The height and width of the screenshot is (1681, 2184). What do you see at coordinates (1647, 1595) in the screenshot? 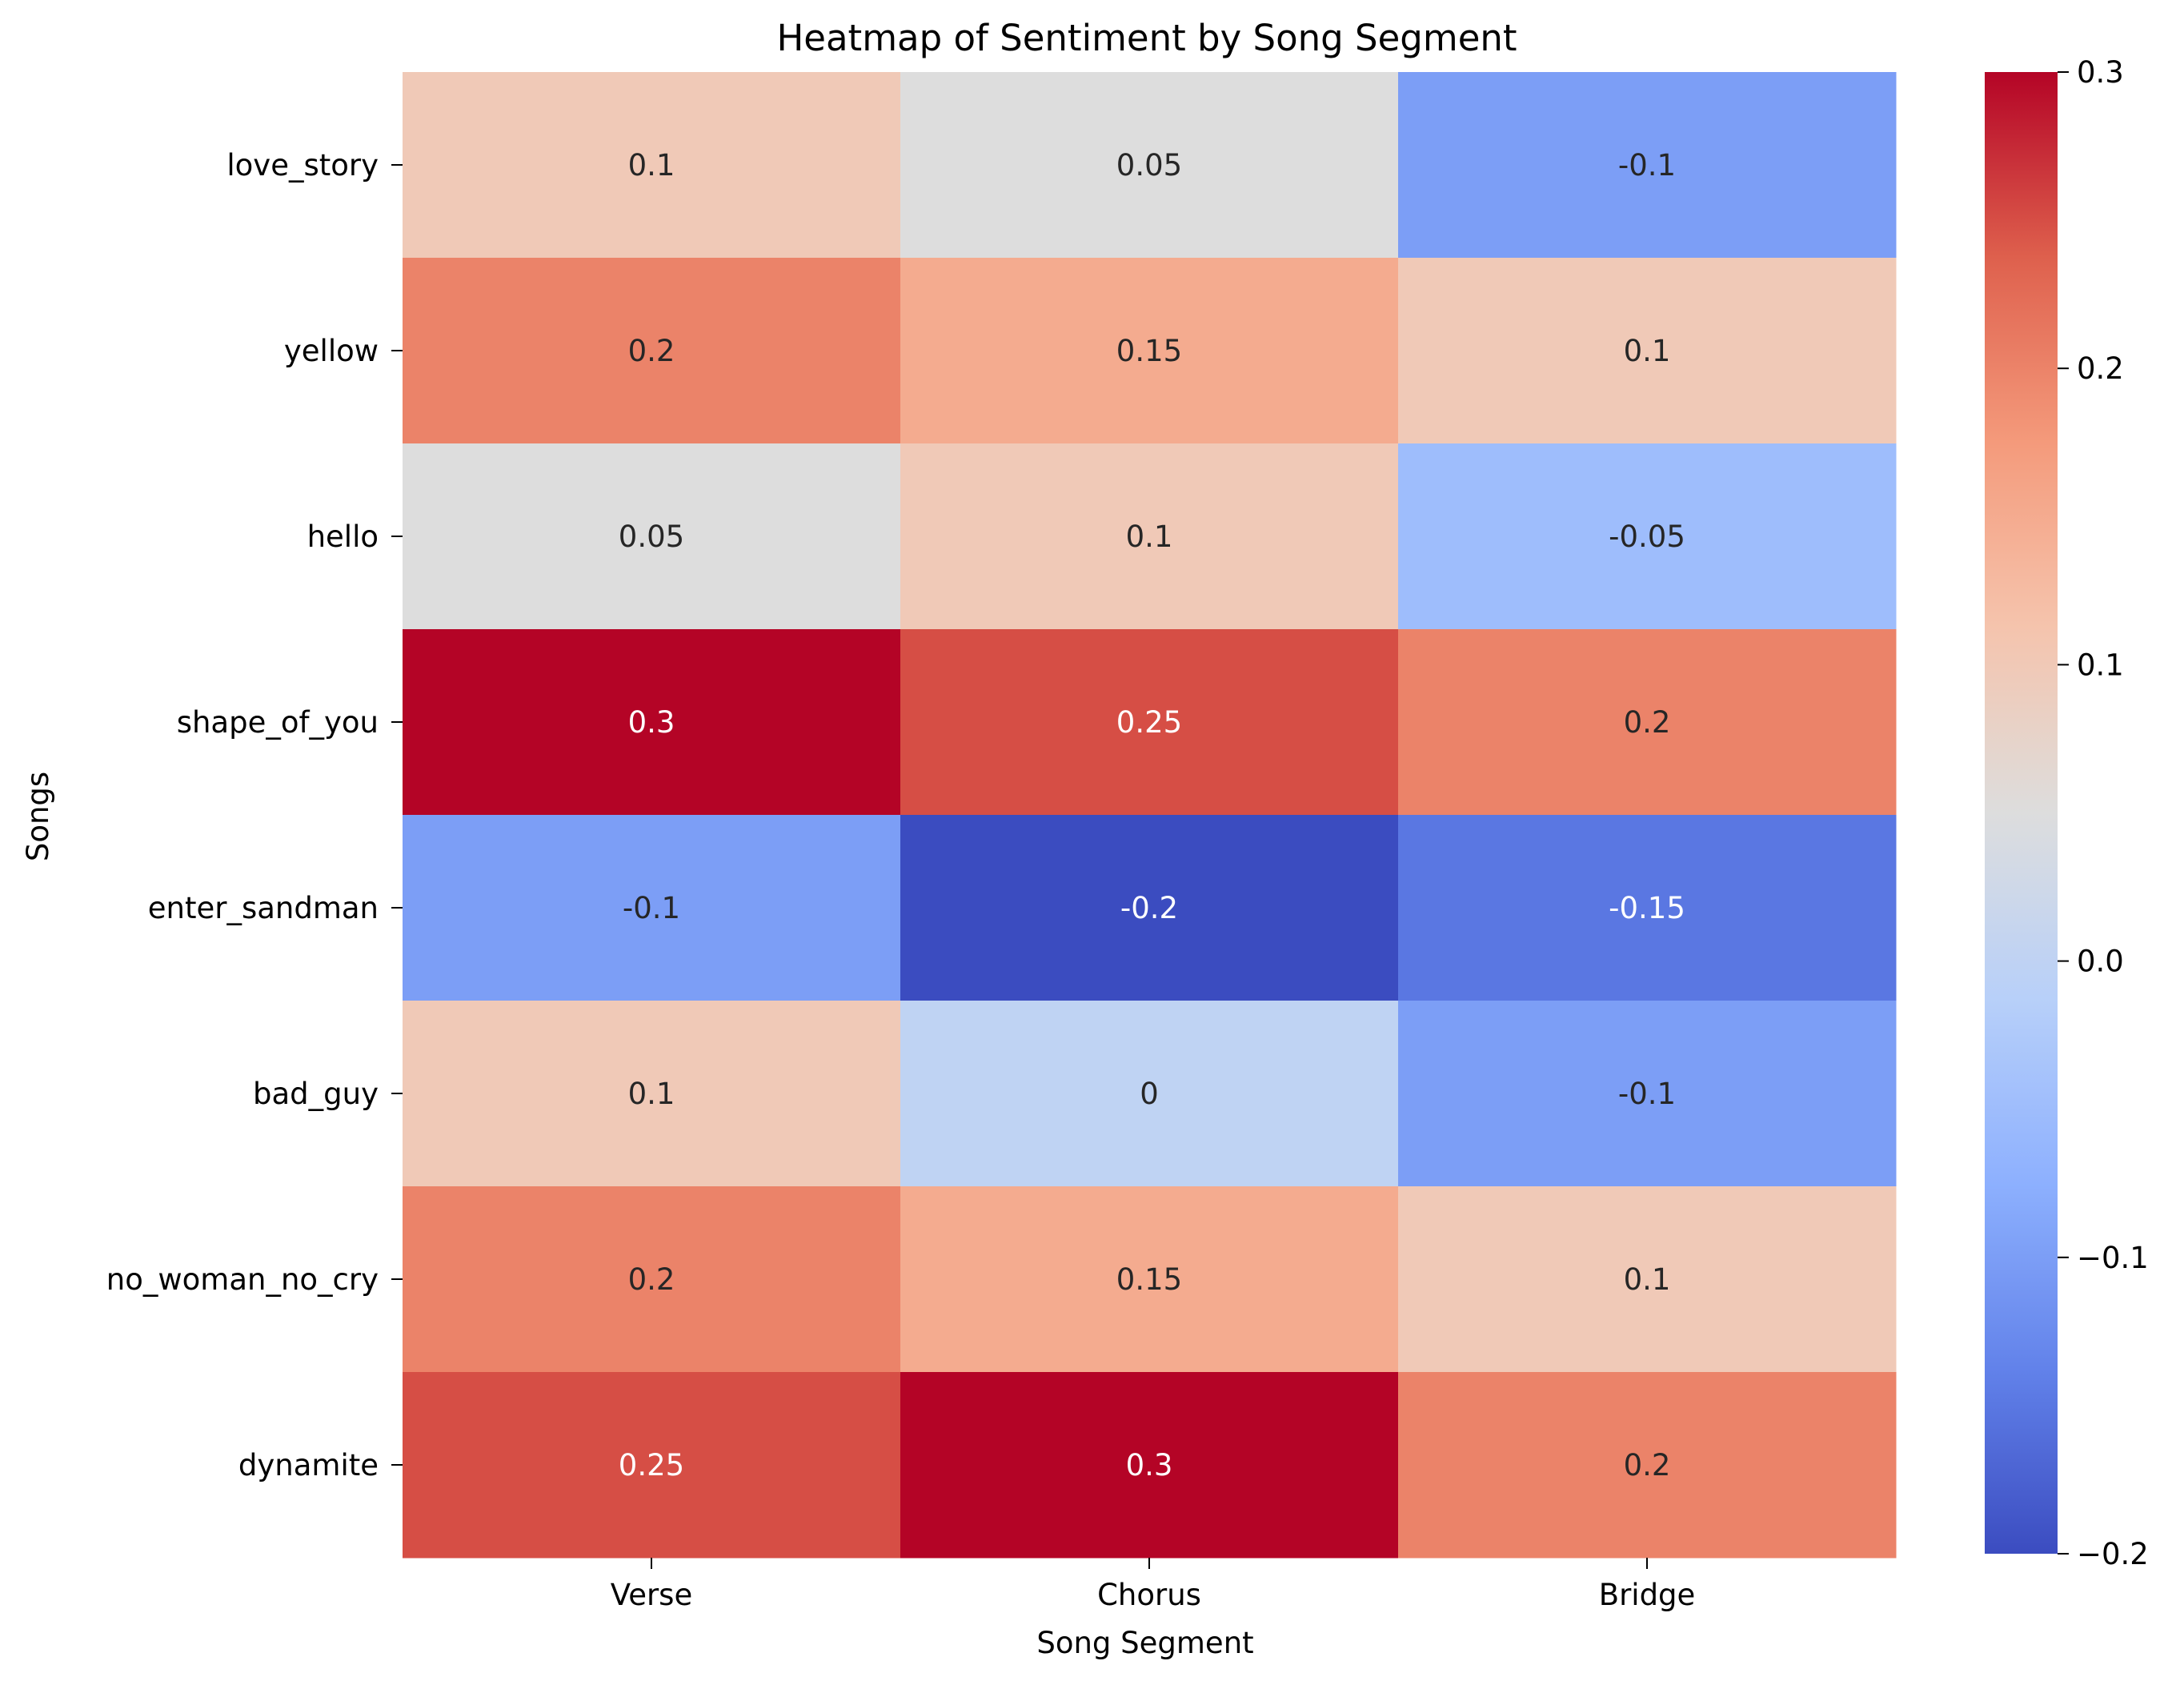
I see `x-tick-label: Bridge` at bounding box center [1647, 1595].